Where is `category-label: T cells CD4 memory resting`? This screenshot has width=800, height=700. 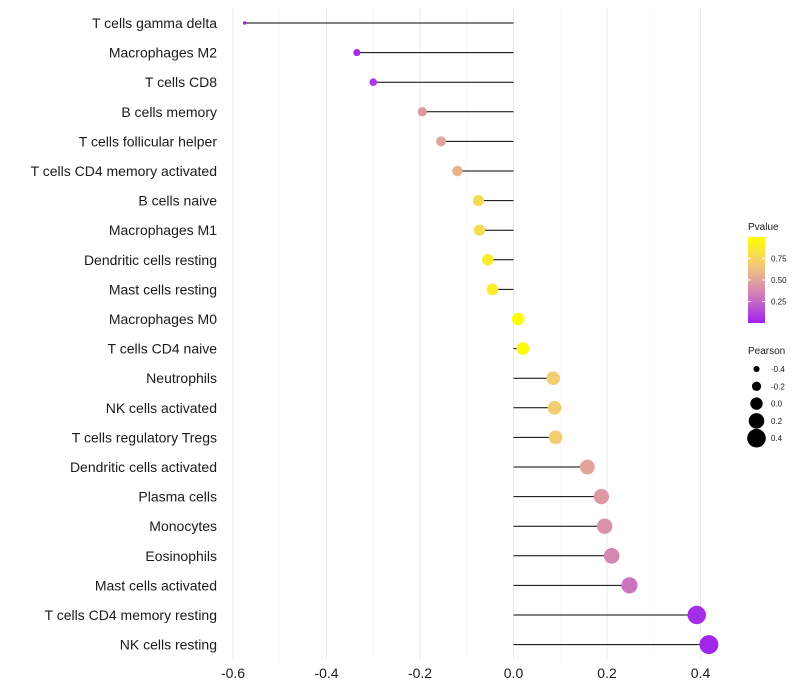 category-label: T cells CD4 memory resting is located at coordinates (131, 615).